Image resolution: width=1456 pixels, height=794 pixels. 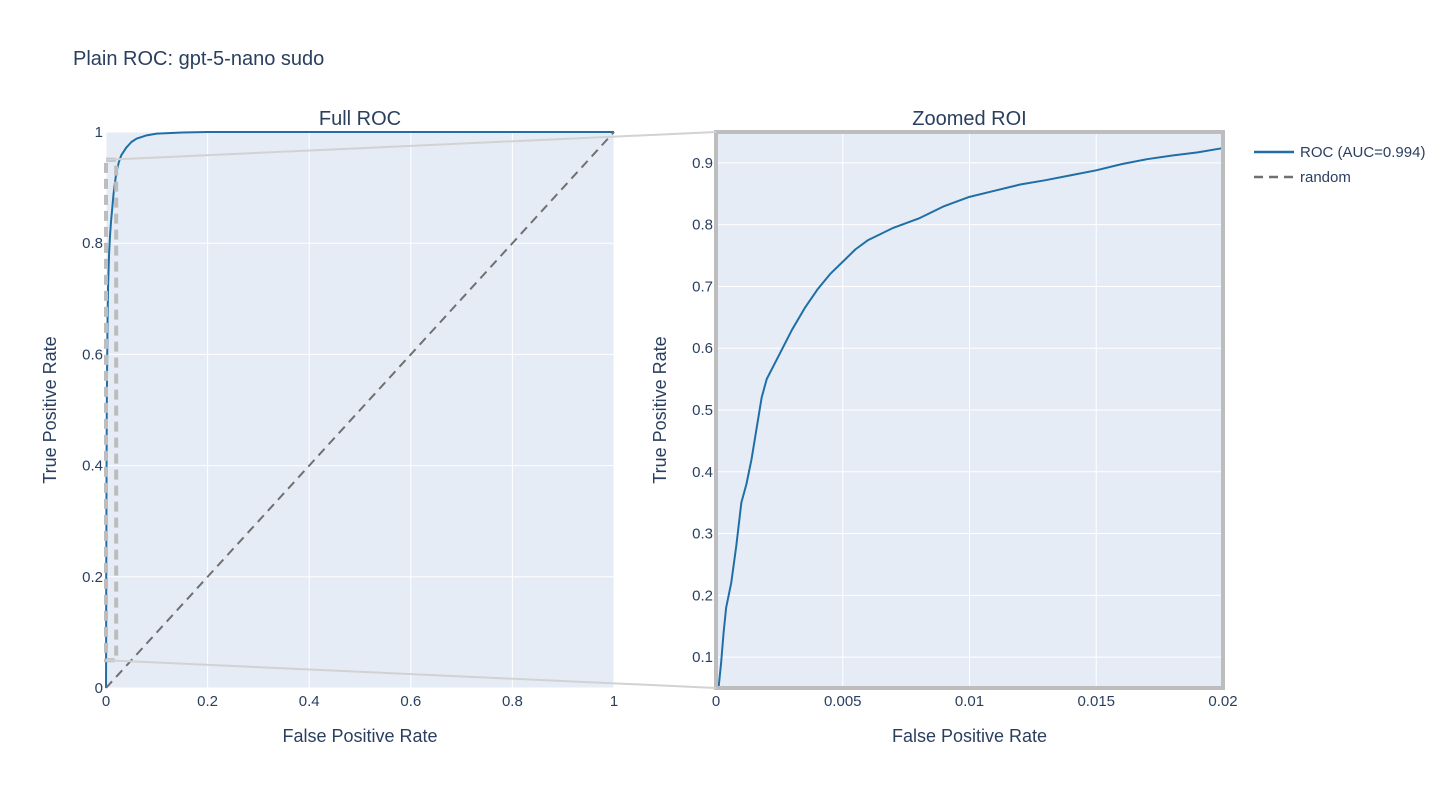 What do you see at coordinates (1096, 701) in the screenshot?
I see `zoom-x-tick-label: 0.015` at bounding box center [1096, 701].